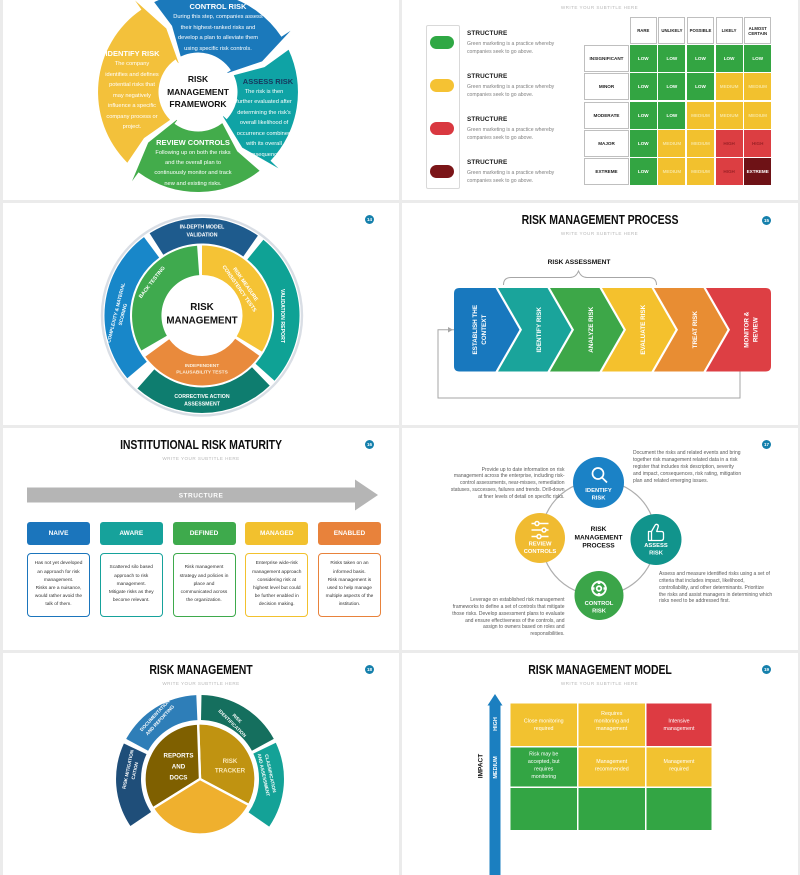  I want to click on svg-text: VALIDATION REPORT, so click(282, 316).